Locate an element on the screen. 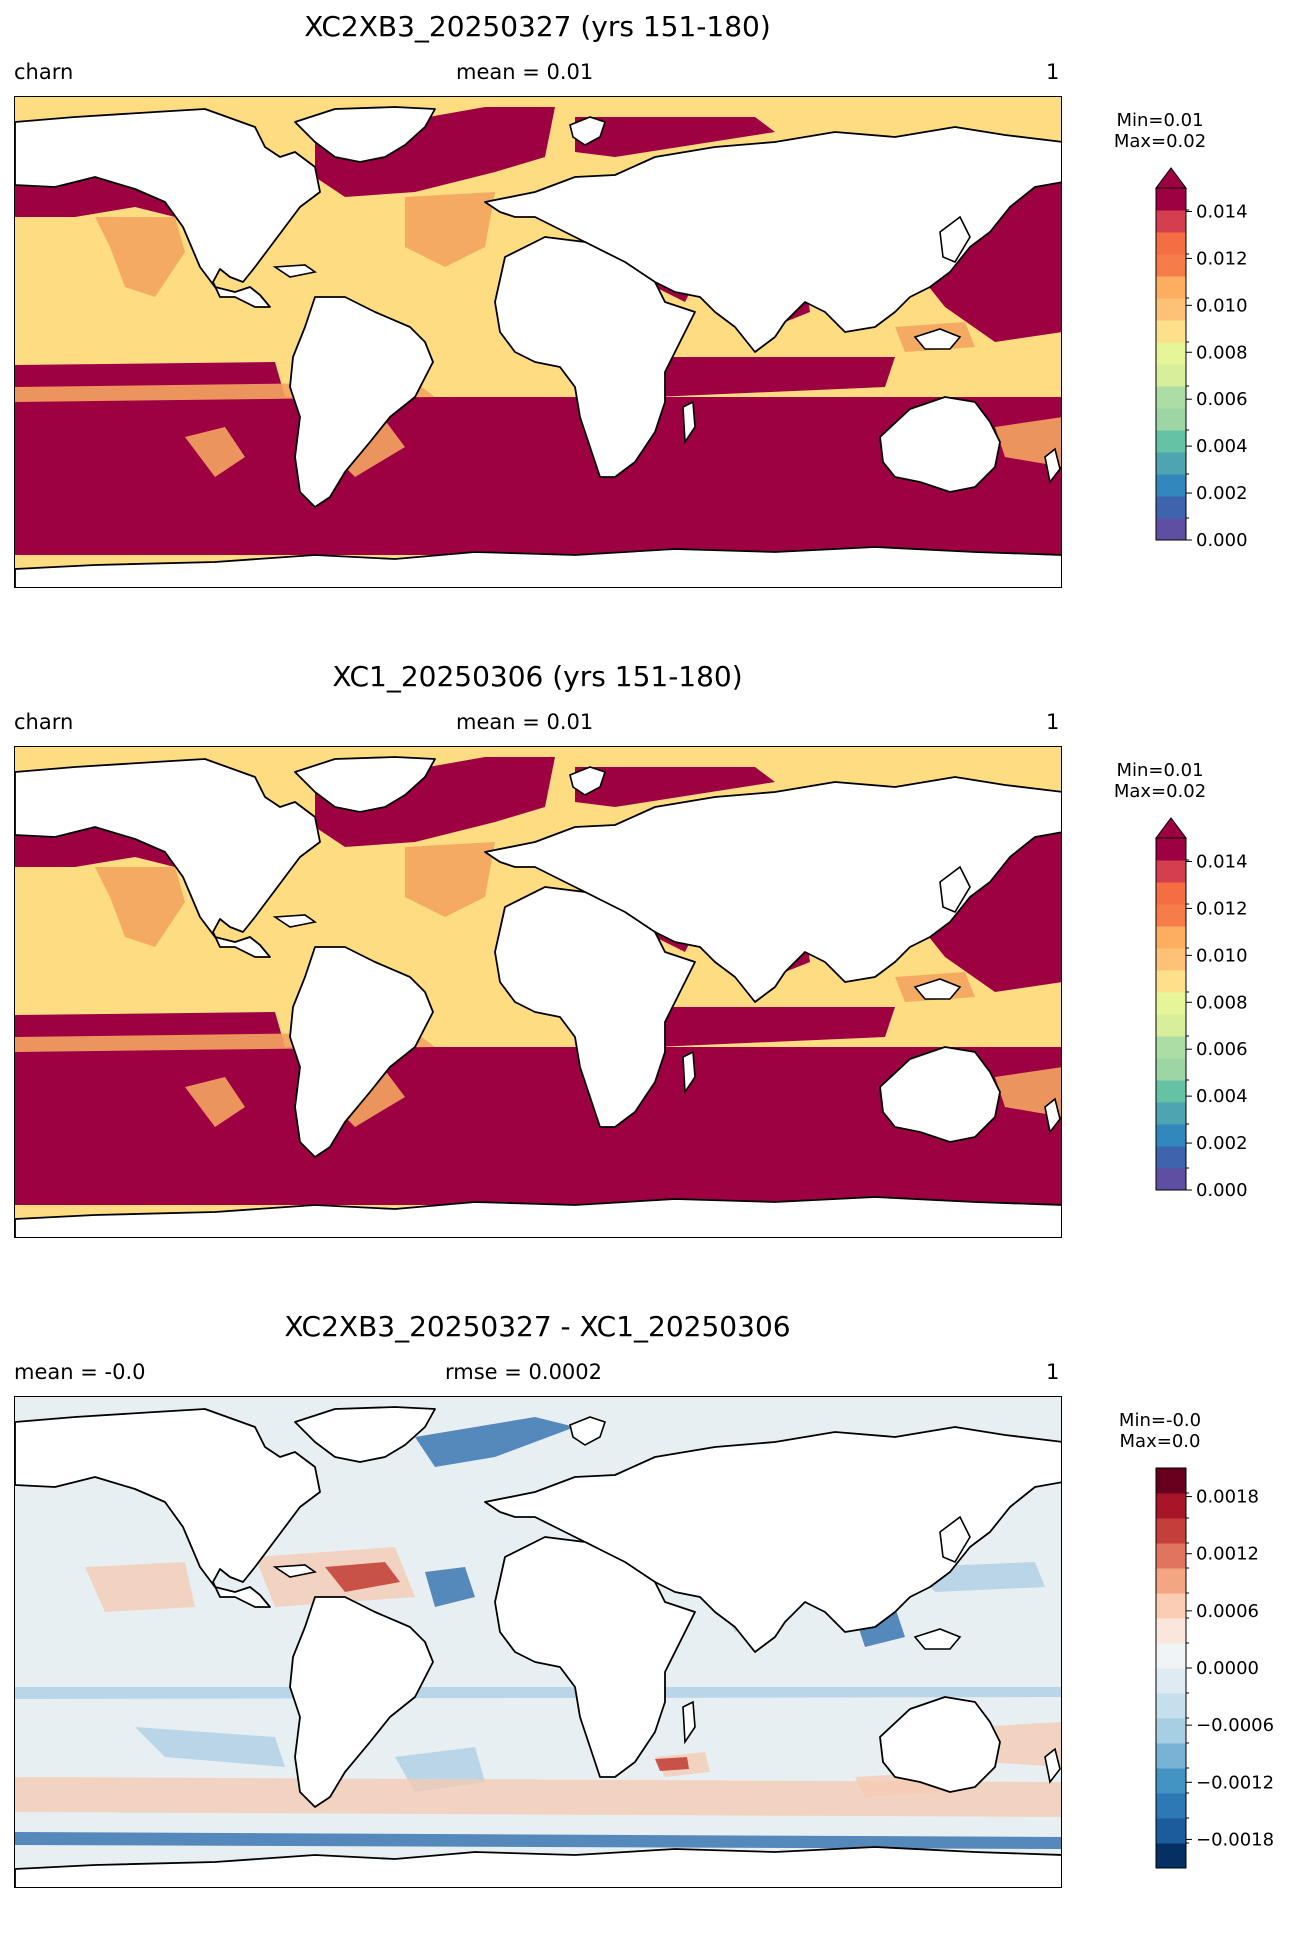 This screenshot has width=1297, height=1939. colorbar-extend-arrow is located at coordinates (1171, 178).